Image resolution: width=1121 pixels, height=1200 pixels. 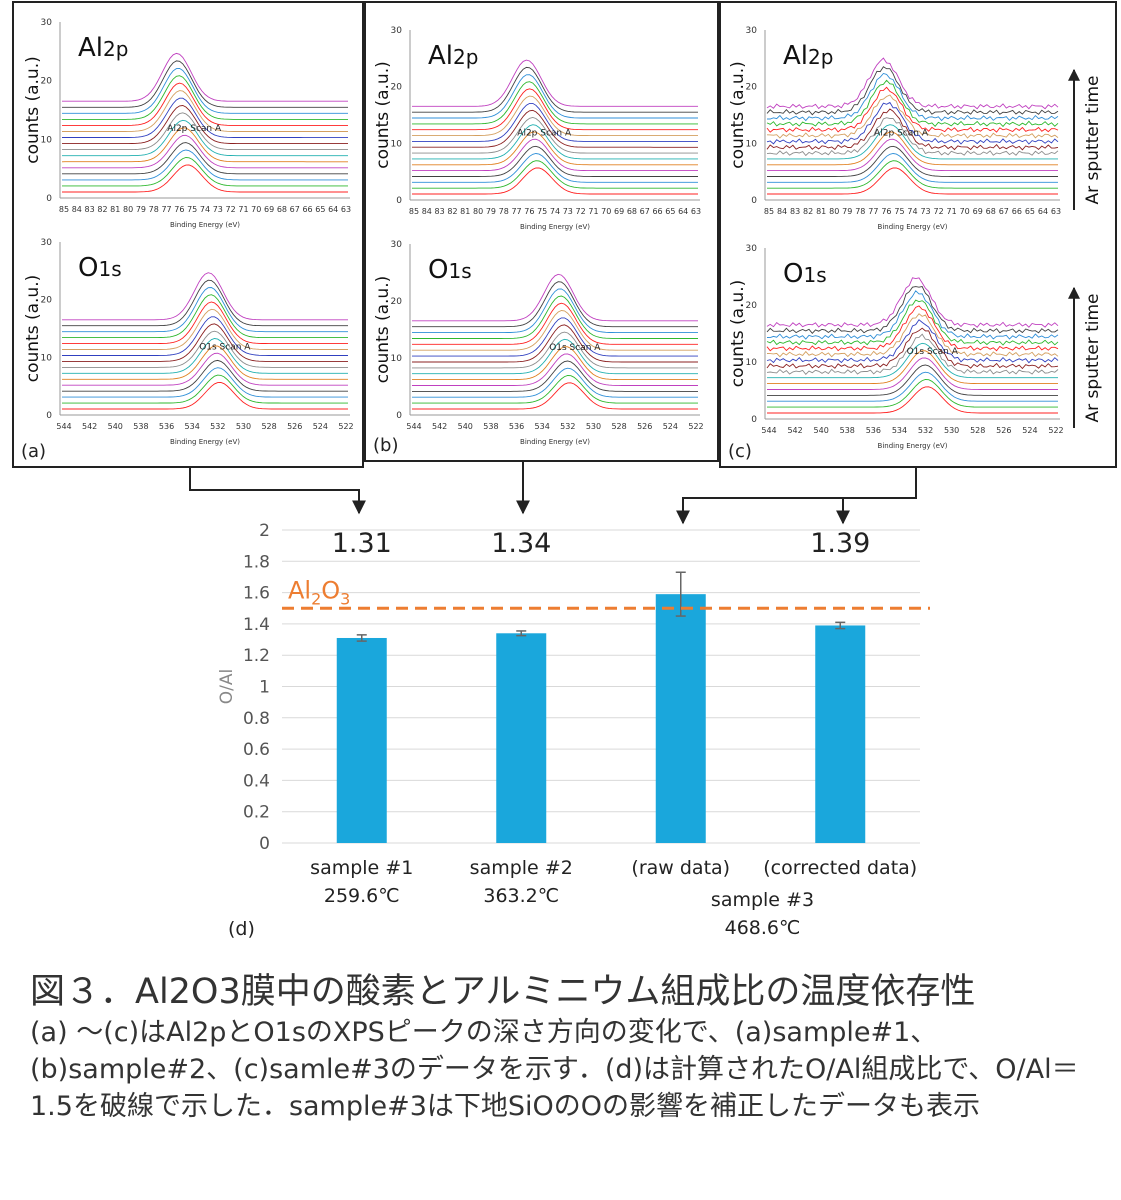 I want to click on reference-label: Al2O3, so click(x=319, y=592).